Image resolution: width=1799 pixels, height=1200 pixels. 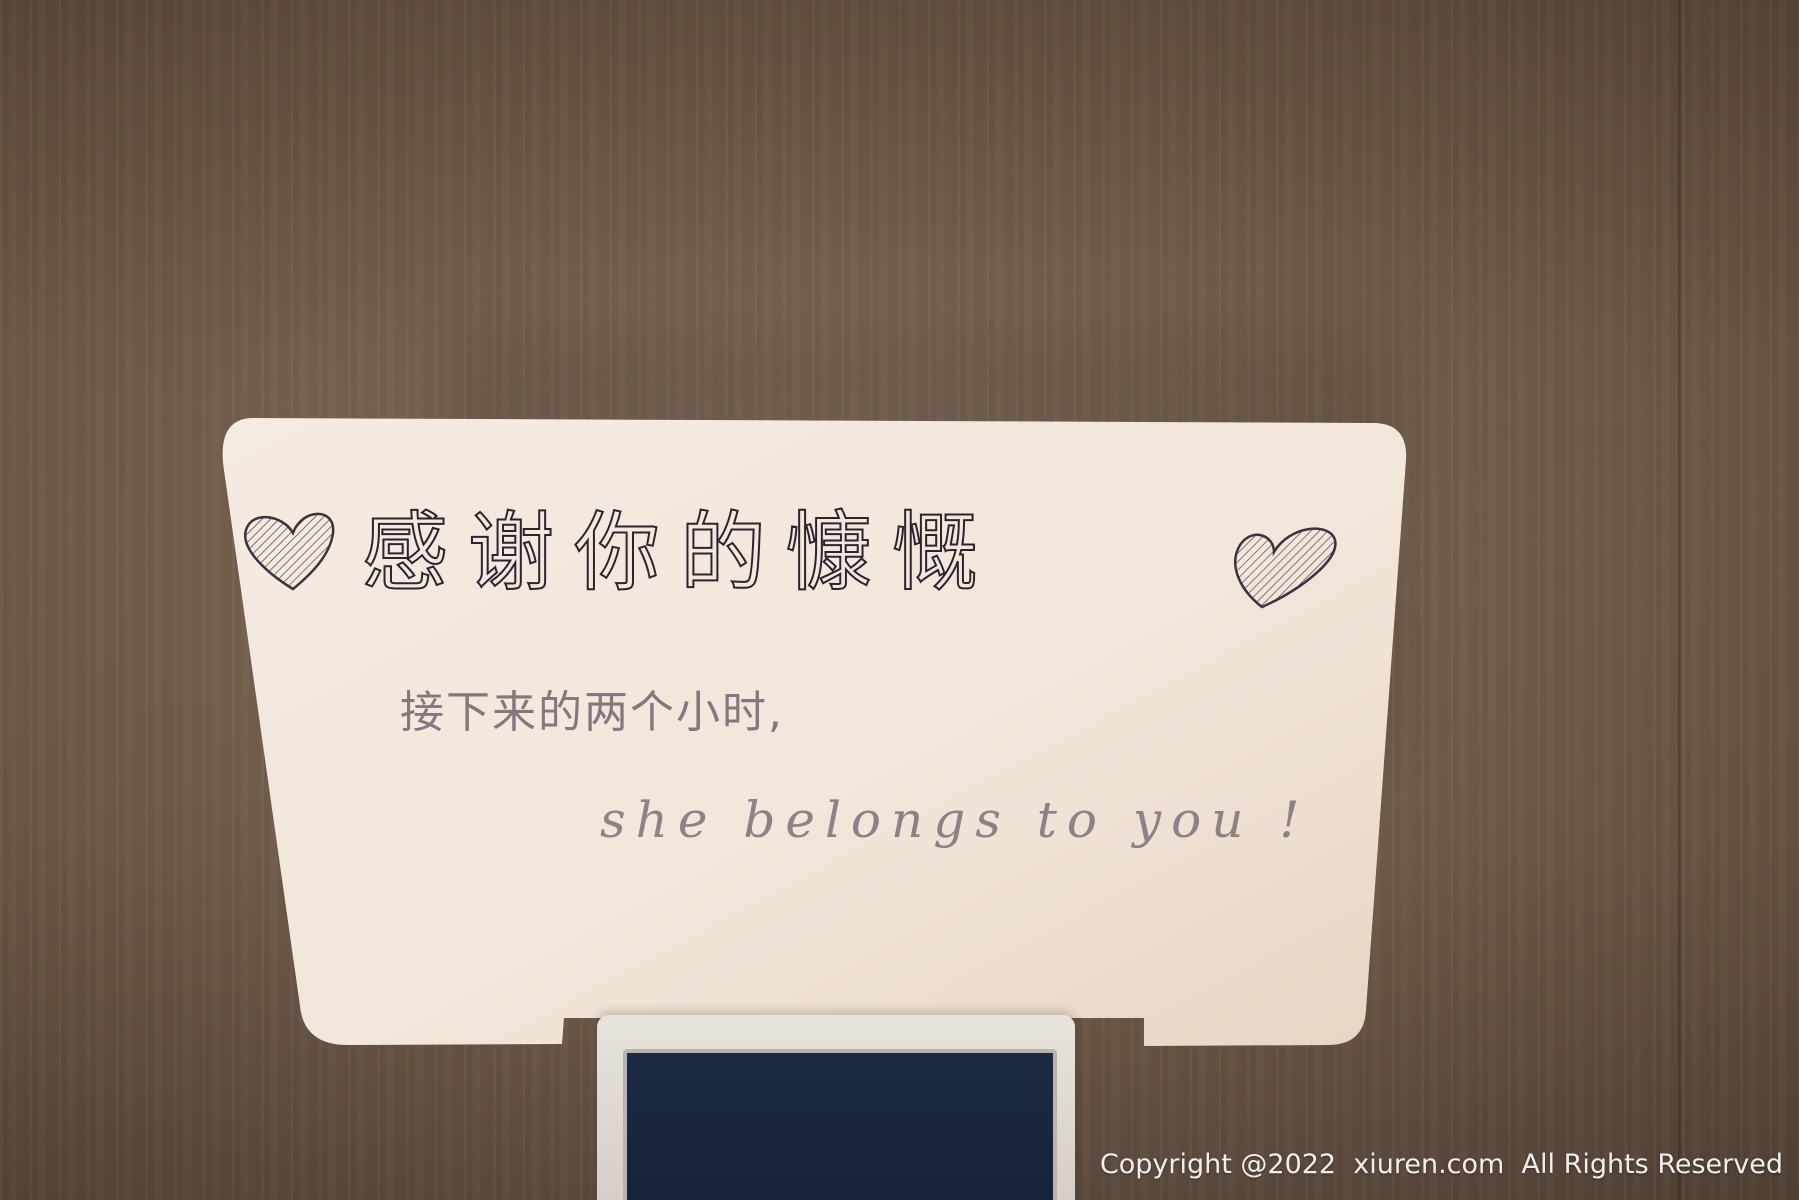 What do you see at coordinates (840, 1124) in the screenshot?
I see `control-panel-screen` at bounding box center [840, 1124].